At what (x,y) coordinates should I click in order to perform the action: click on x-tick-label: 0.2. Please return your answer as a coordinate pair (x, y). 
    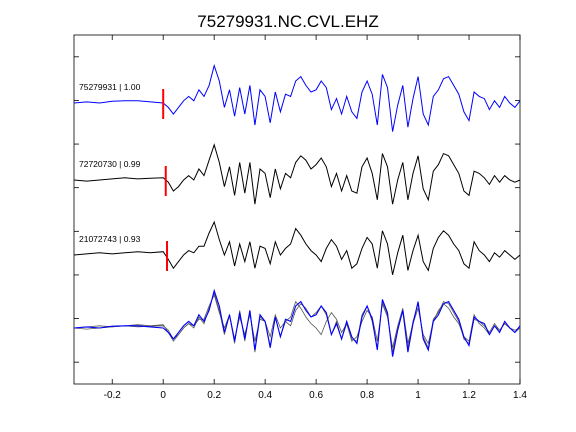
    Looking at the image, I should click on (214, 395).